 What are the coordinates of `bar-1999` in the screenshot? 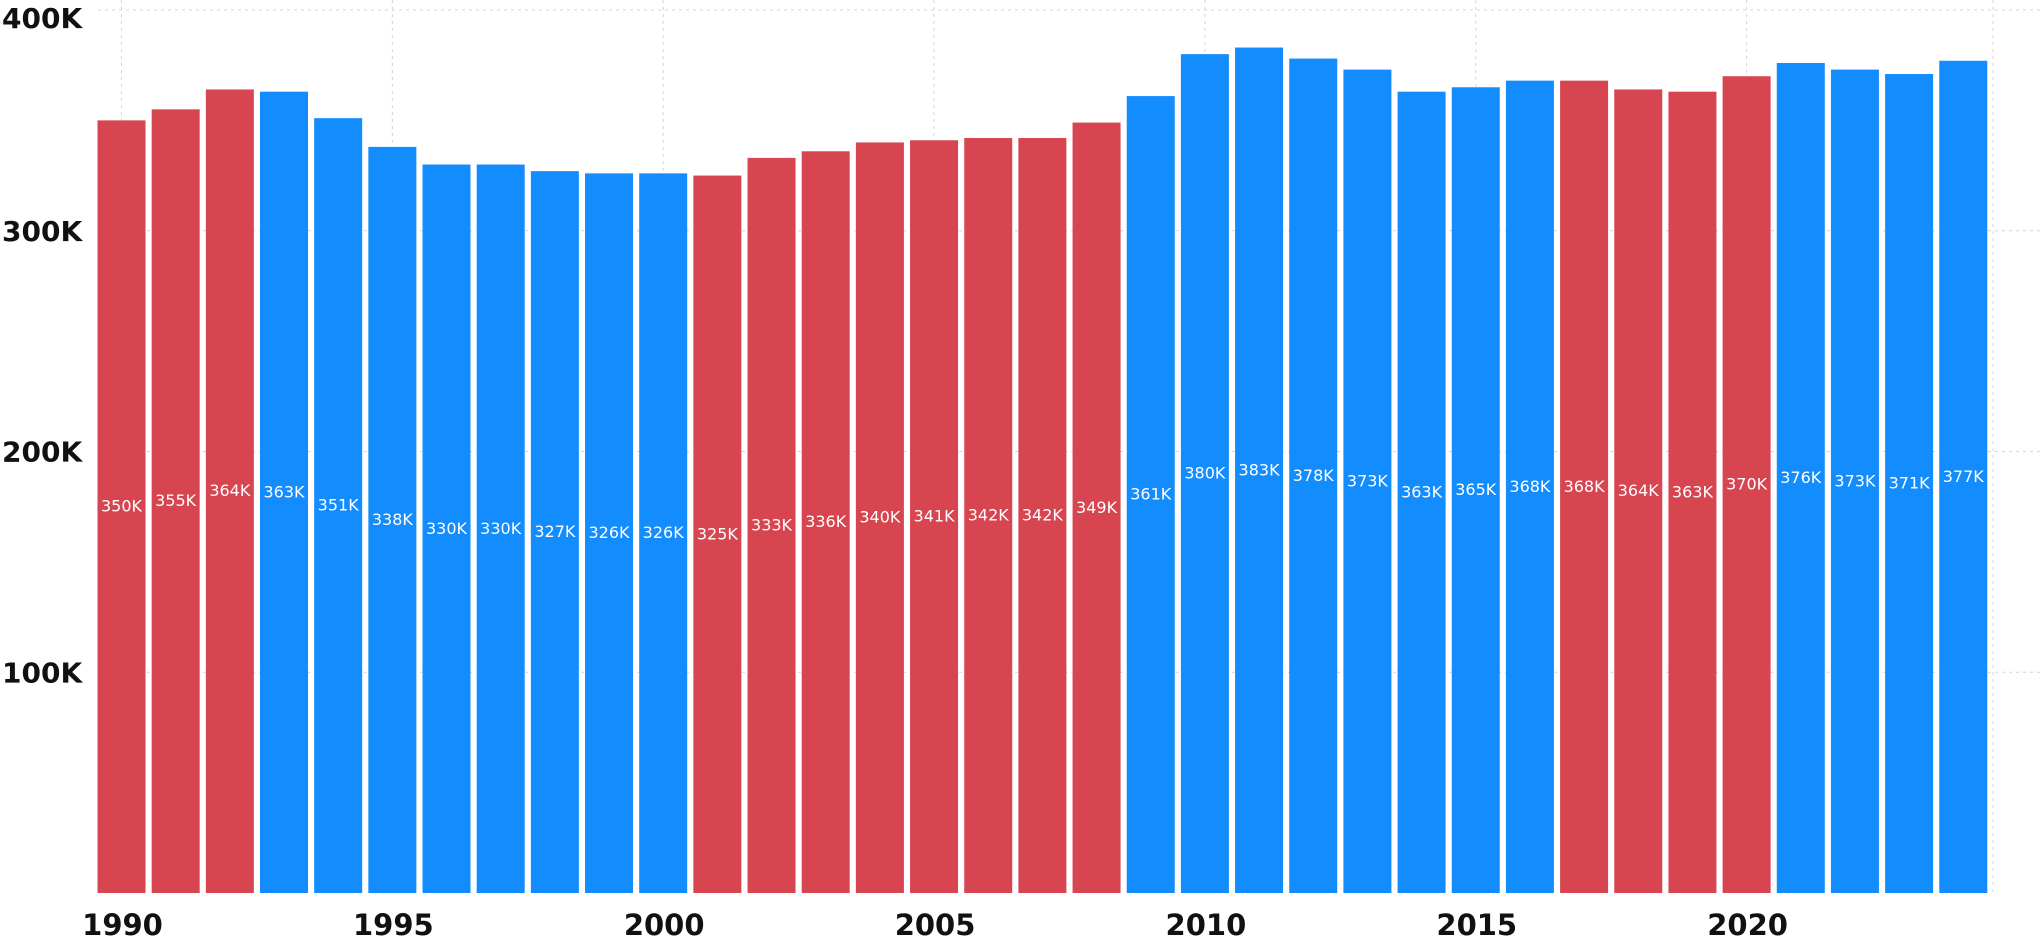 It's located at (609, 533).